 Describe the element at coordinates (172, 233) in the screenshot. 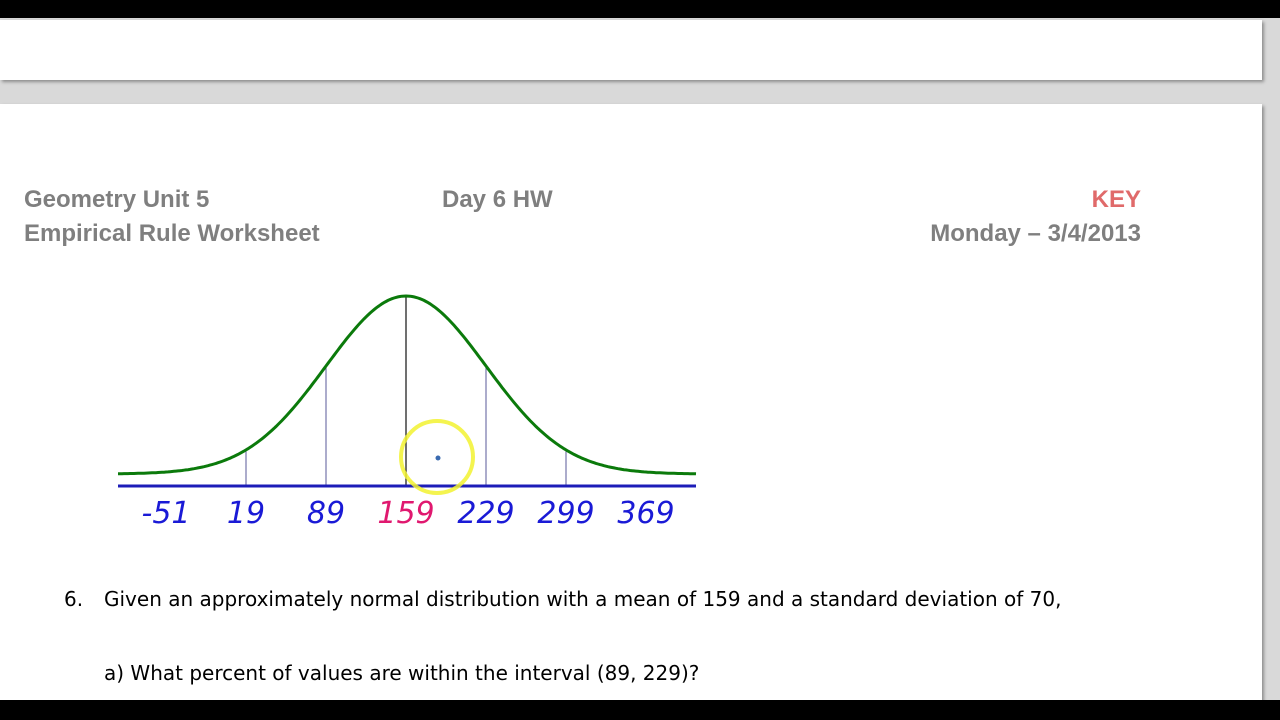

I see `worksheet-title: Empirical Rule Worksheet` at that location.